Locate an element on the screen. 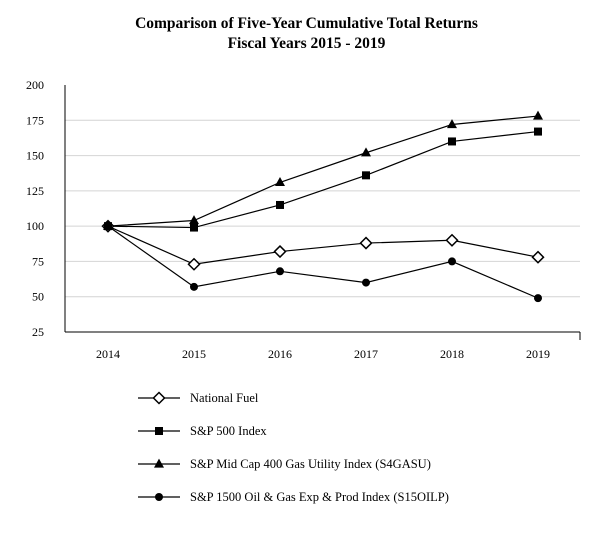 Image resolution: width=613 pixels, height=533 pixels. x-tick-label-2017: 2017 is located at coordinates (366, 354).